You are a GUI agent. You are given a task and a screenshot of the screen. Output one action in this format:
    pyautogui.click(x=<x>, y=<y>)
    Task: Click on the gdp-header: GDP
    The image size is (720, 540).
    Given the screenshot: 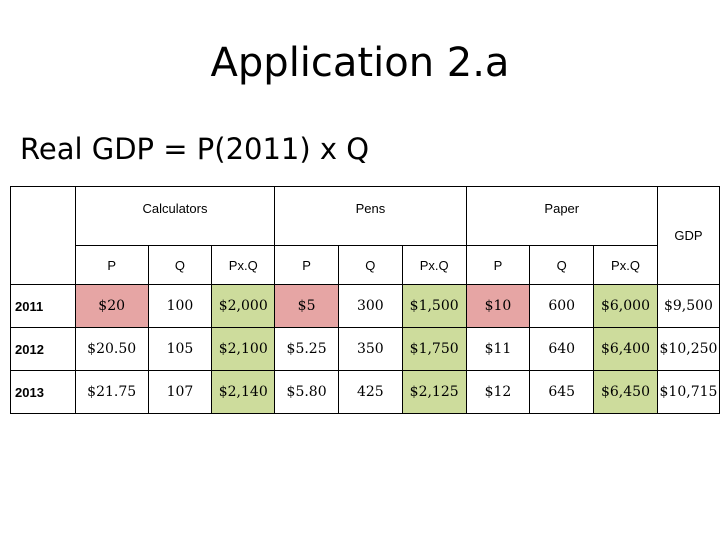 What is the action you would take?
    pyautogui.click(x=688, y=235)
    